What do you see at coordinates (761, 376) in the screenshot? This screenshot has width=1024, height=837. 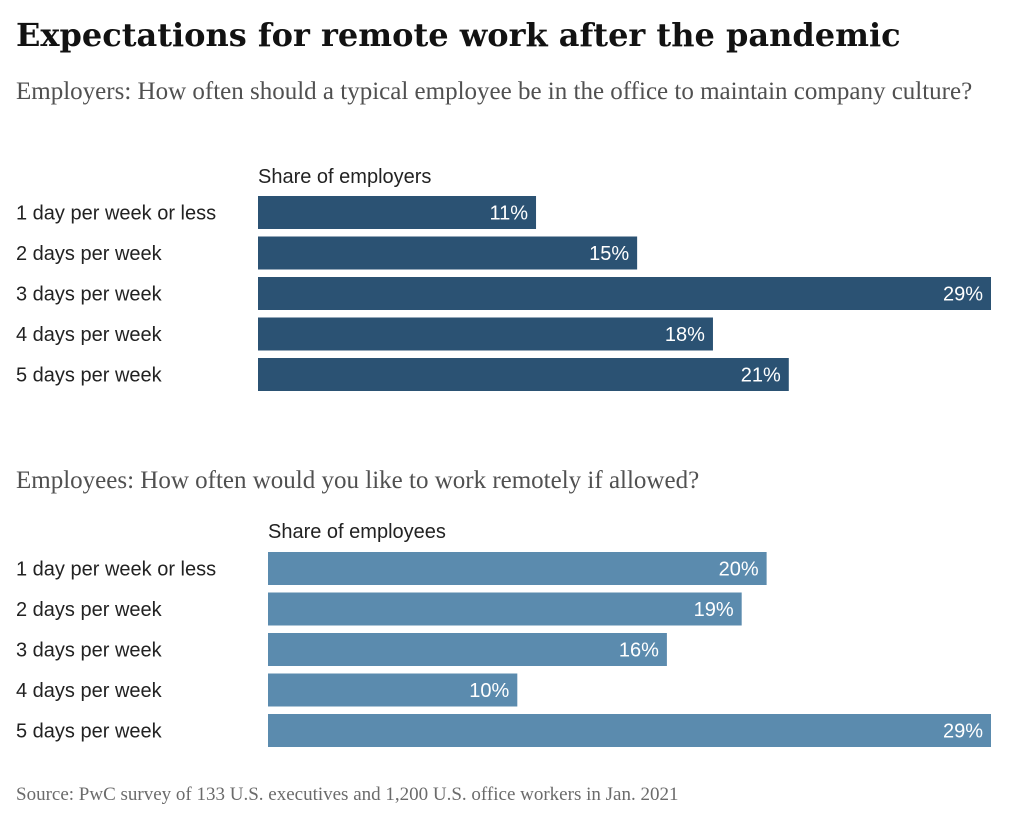 I see `employers-value-label: 21%` at bounding box center [761, 376].